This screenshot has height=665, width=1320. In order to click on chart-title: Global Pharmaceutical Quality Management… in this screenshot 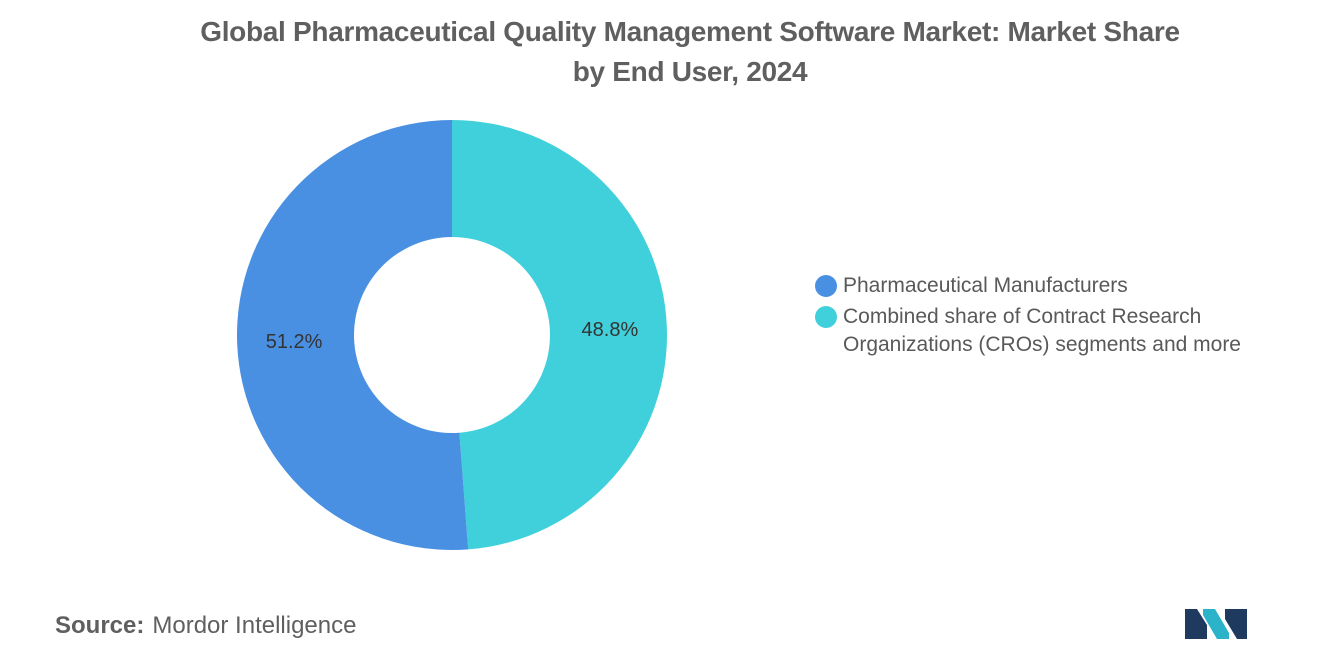, I will do `click(690, 52)`.